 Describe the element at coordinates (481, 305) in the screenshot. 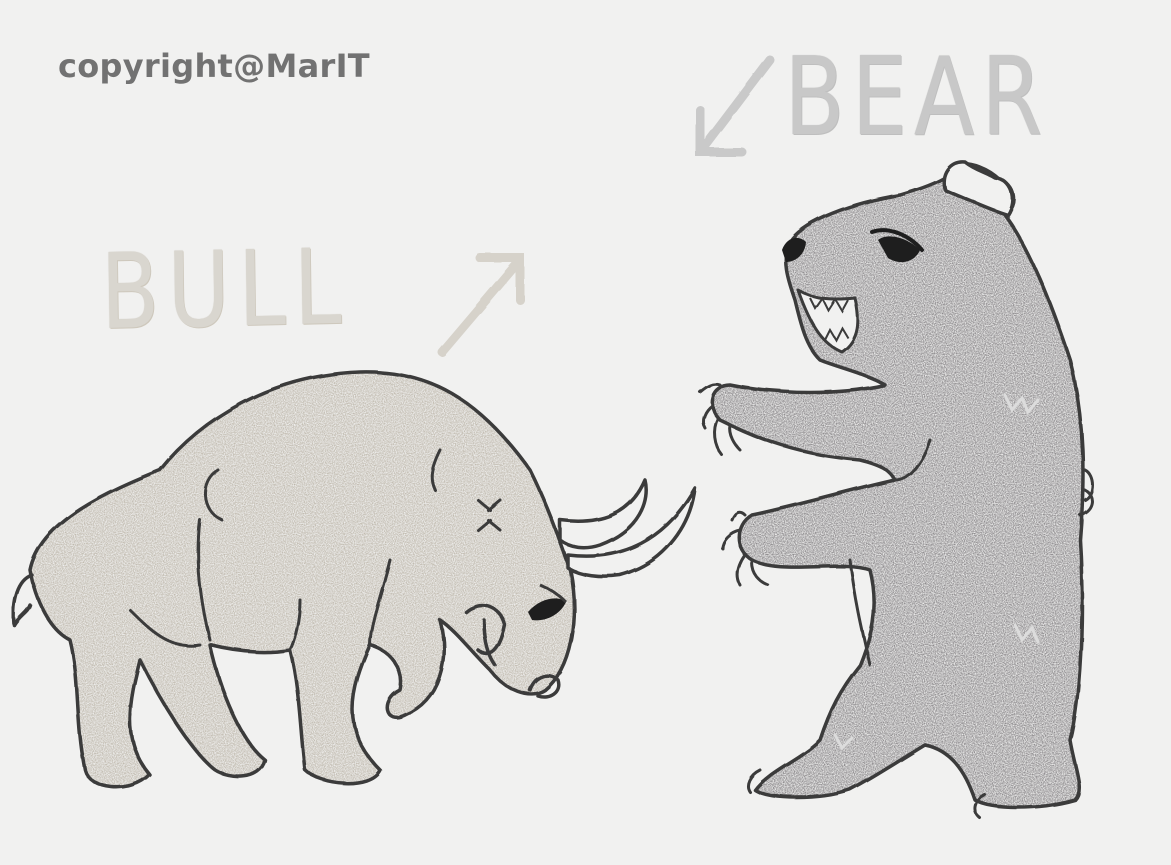

I see `arrow-up-right-icon` at that location.